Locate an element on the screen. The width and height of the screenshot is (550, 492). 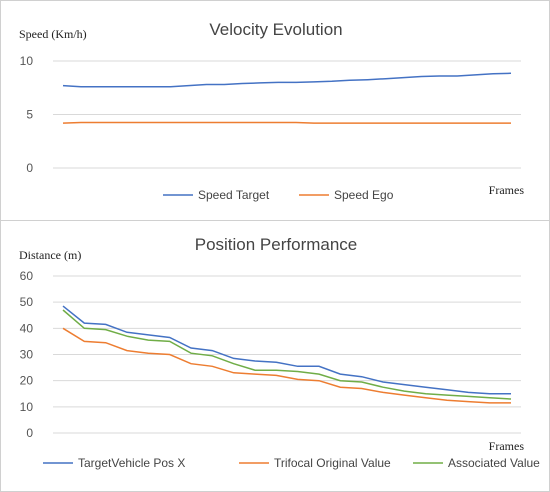
y-tick-label: 5 is located at coordinates (29, 115).